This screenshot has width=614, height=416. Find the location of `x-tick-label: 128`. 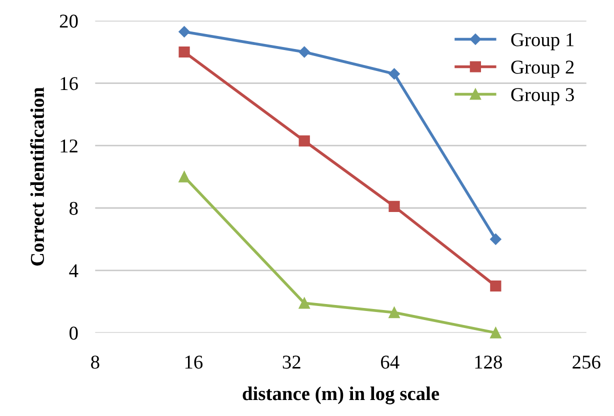

x-tick-label: 128 is located at coordinates (488, 362).